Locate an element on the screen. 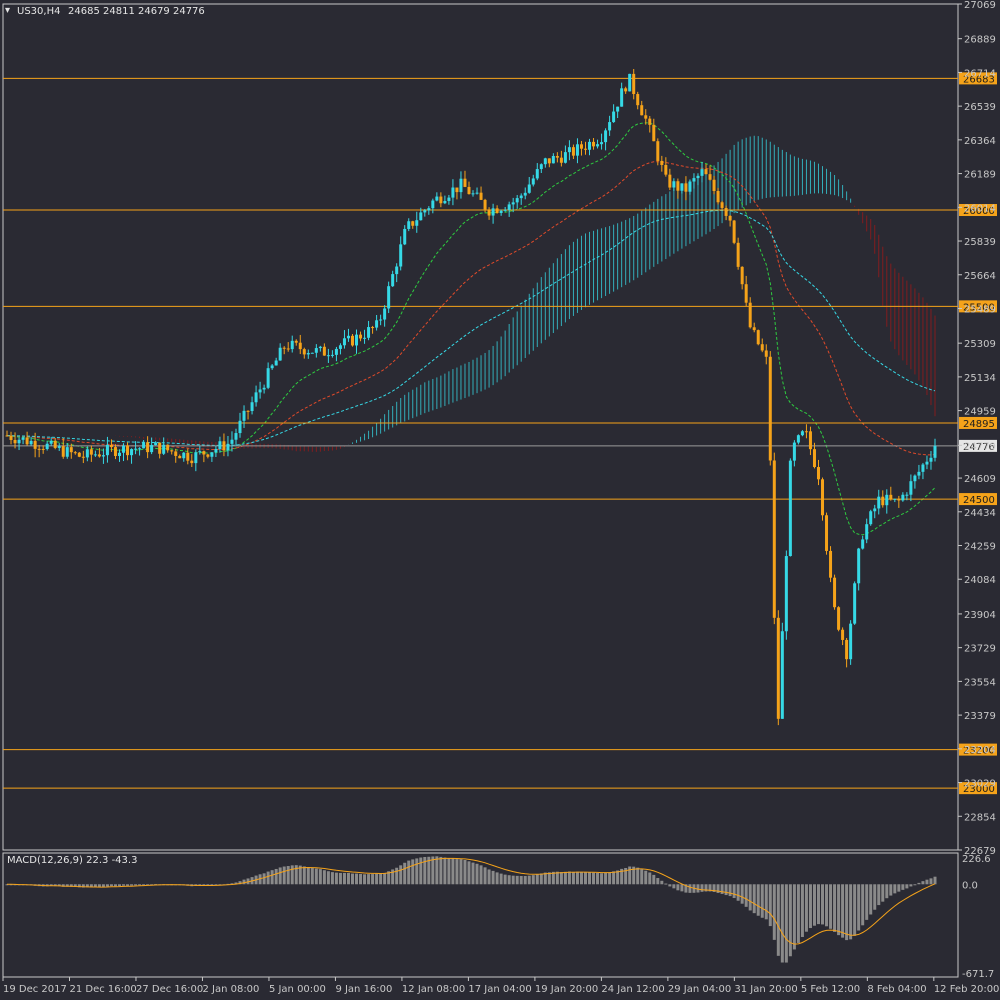 The width and height of the screenshot is (1000, 1000). price-tick-label: 24259 is located at coordinates (980, 547).